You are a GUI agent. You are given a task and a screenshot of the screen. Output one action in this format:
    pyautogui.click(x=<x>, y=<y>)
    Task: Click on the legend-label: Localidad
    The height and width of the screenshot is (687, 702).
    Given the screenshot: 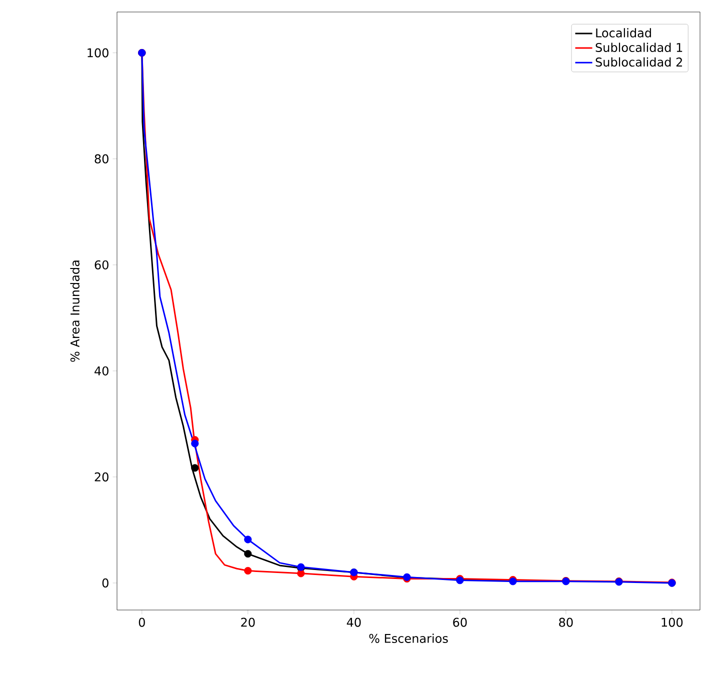 What is the action you would take?
    pyautogui.click(x=623, y=33)
    